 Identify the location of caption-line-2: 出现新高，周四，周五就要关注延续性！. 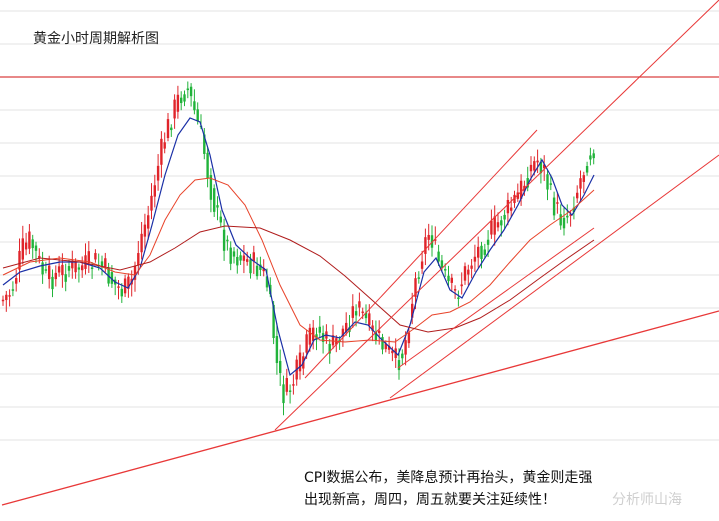
(430, 500).